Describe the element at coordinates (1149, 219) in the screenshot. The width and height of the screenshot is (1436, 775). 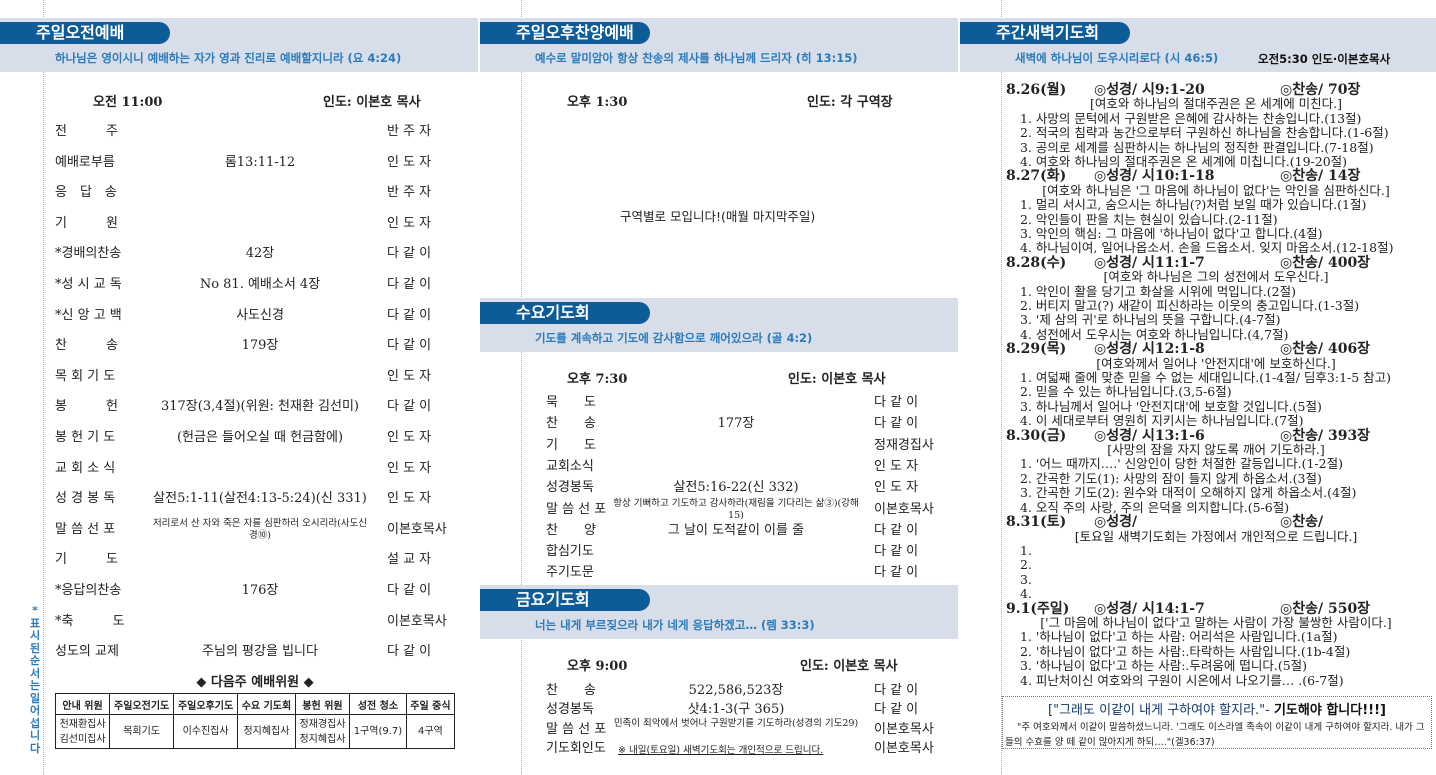
I see `dawn-item: 2. 악인들이 판을 치는 현실이 있습니다.(2-11절)` at that location.